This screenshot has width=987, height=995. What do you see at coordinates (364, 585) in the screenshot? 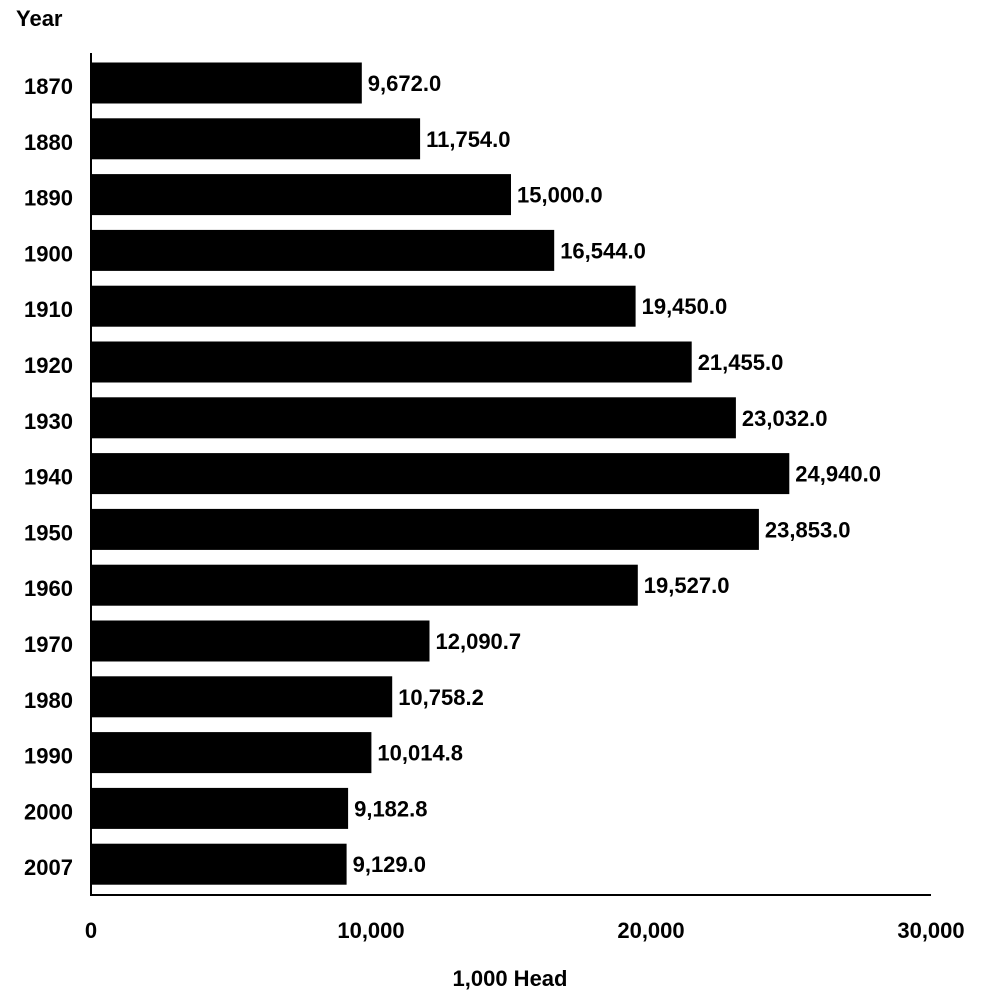
I see `bar-1960` at bounding box center [364, 585].